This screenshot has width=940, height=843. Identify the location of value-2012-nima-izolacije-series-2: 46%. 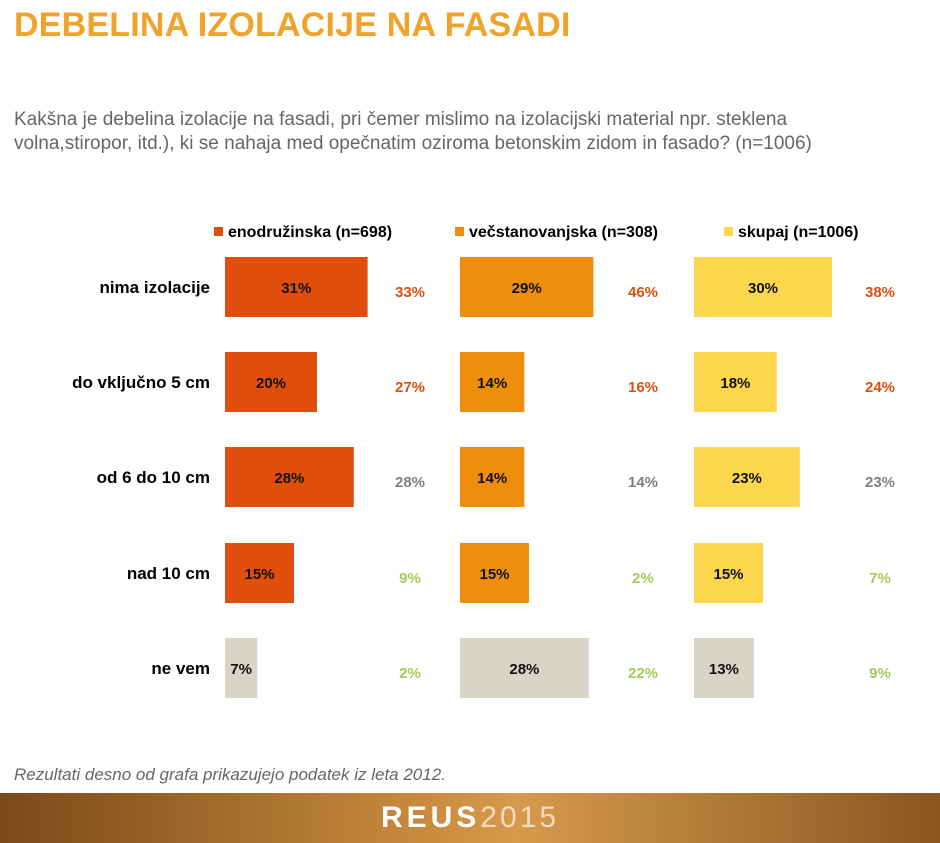
(643, 292).